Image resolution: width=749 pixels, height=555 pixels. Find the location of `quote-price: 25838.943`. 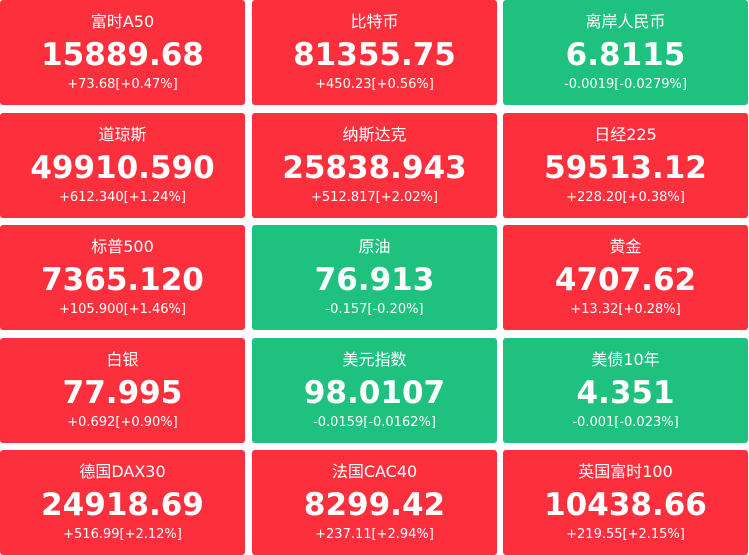

quote-price: 25838.943 is located at coordinates (374, 168).